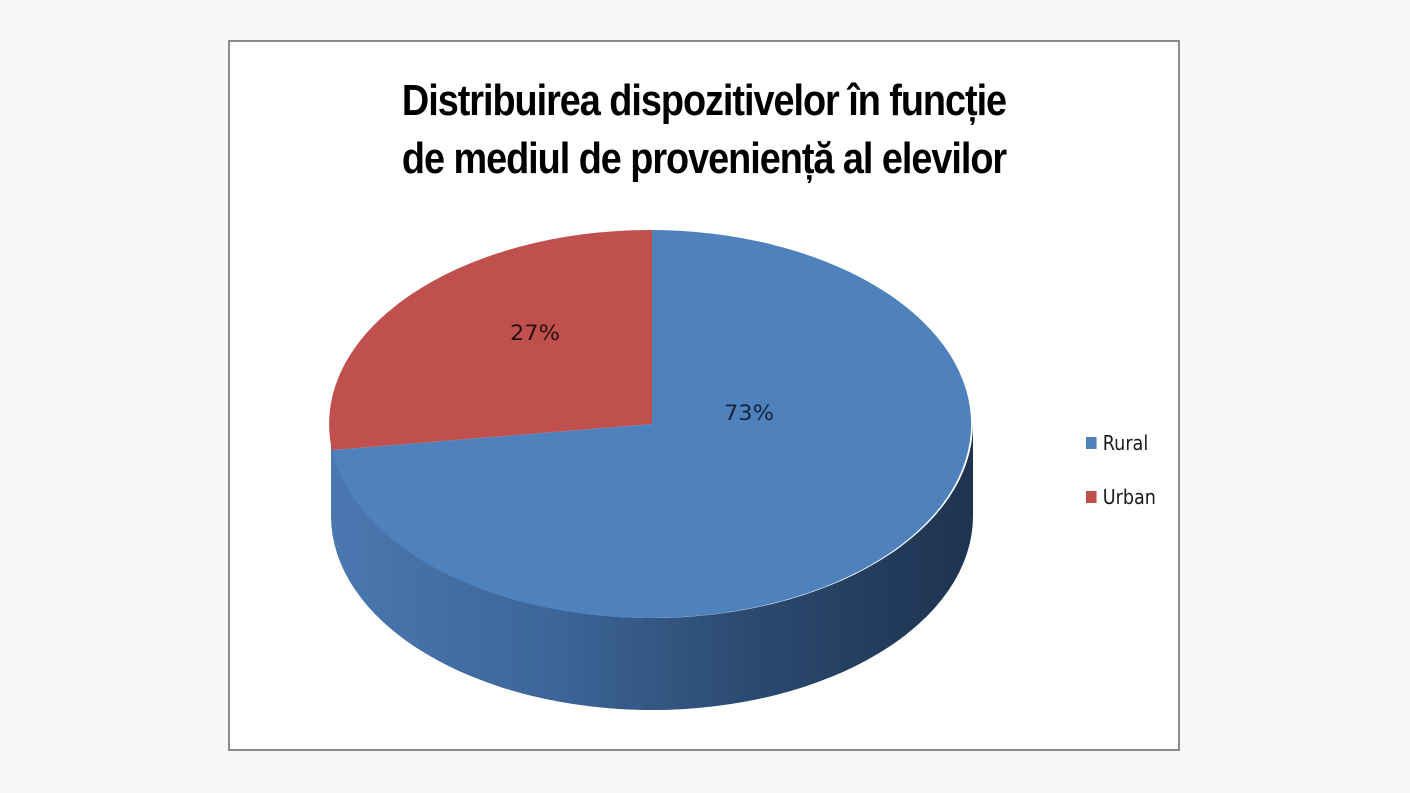 The height and width of the screenshot is (793, 1410). Describe the element at coordinates (749, 413) in the screenshot. I see `data-label-rural: 73%` at that location.